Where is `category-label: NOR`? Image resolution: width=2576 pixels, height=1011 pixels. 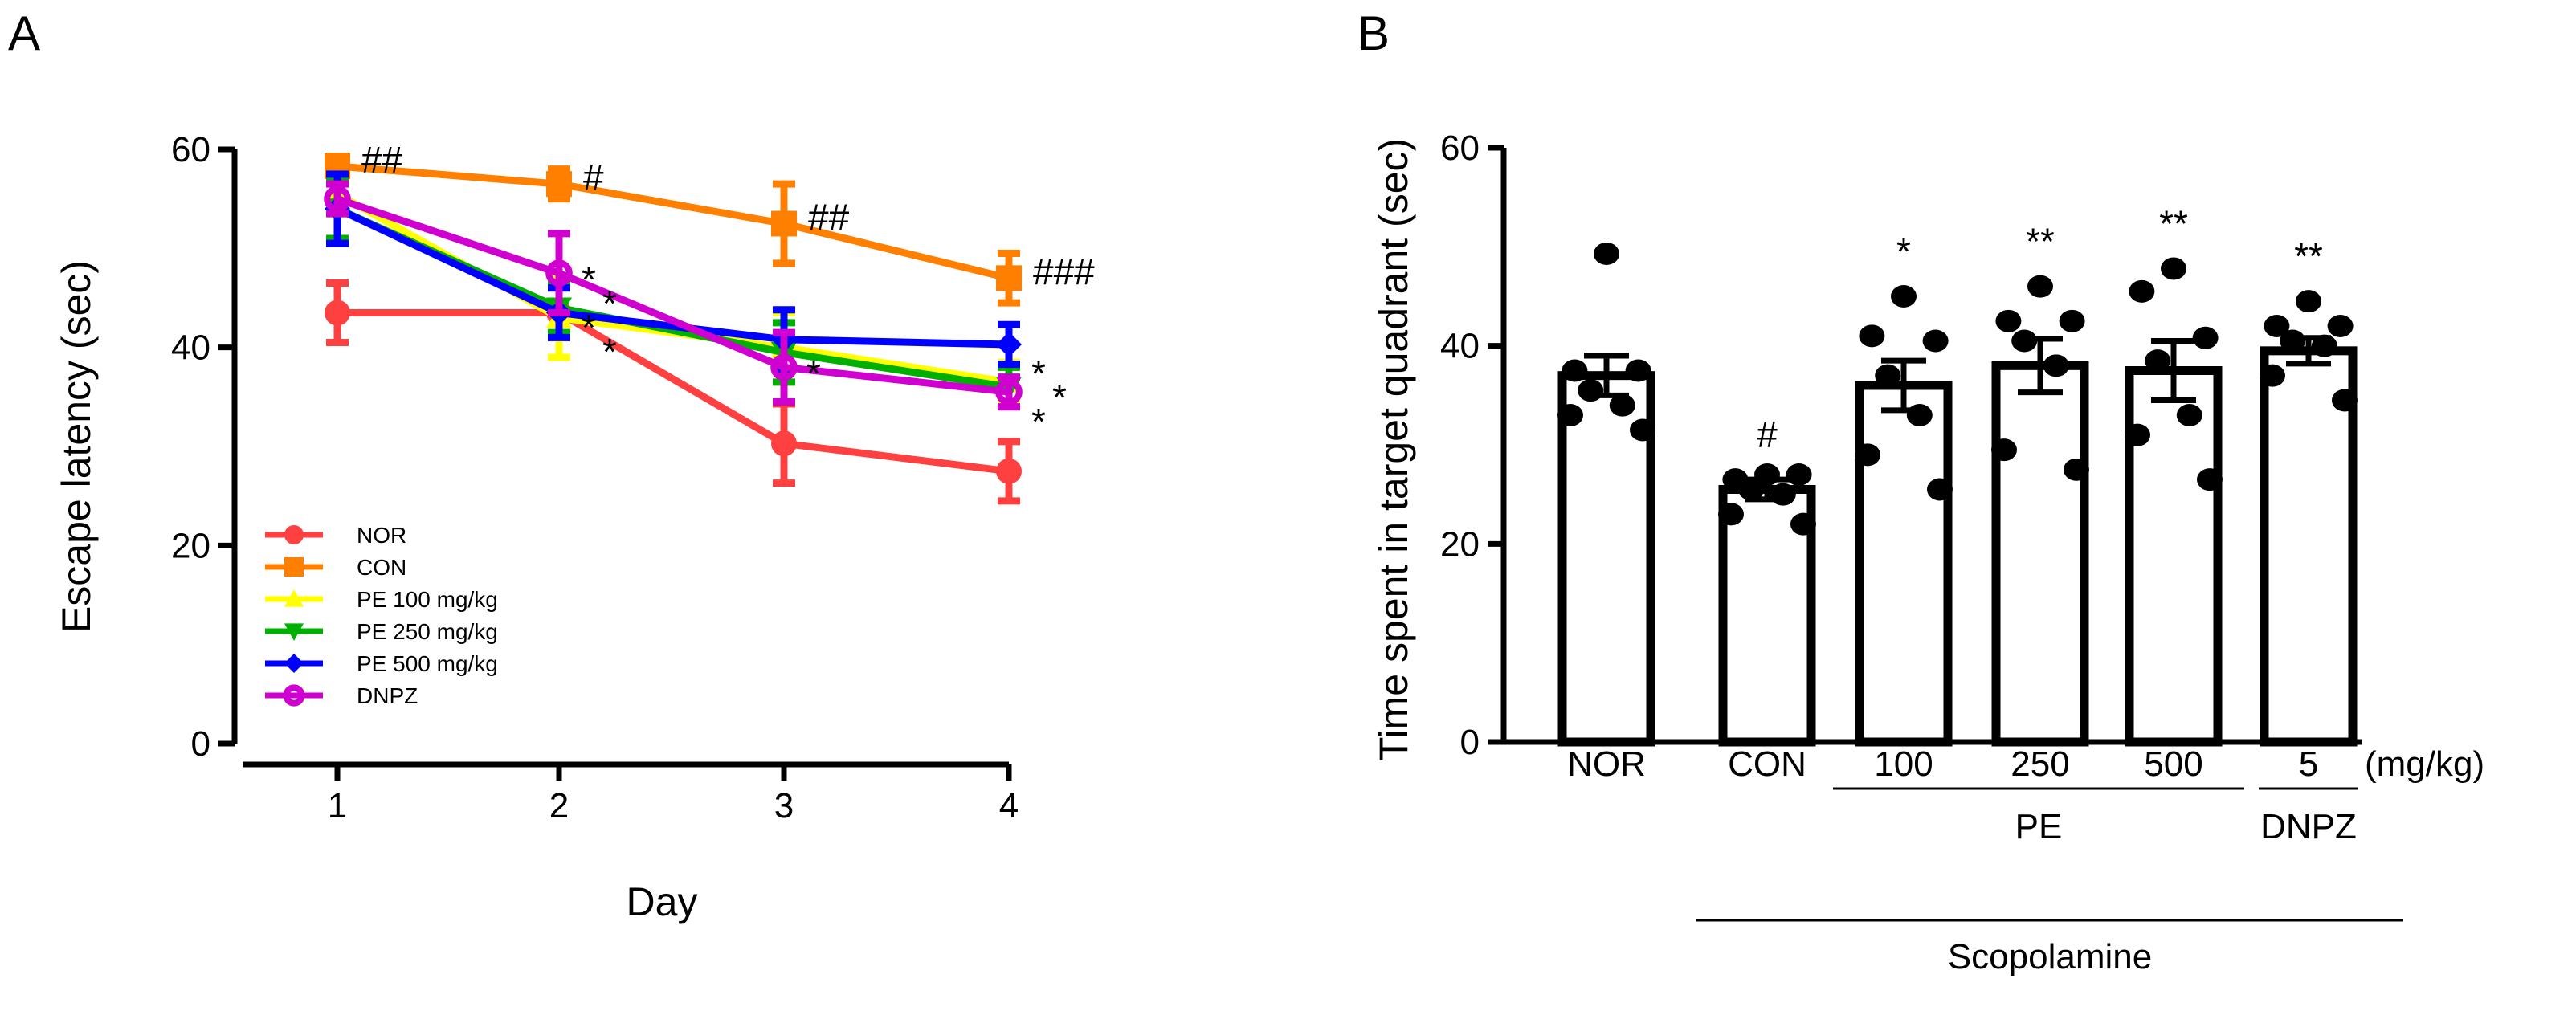
category-label: NOR is located at coordinates (1606, 764).